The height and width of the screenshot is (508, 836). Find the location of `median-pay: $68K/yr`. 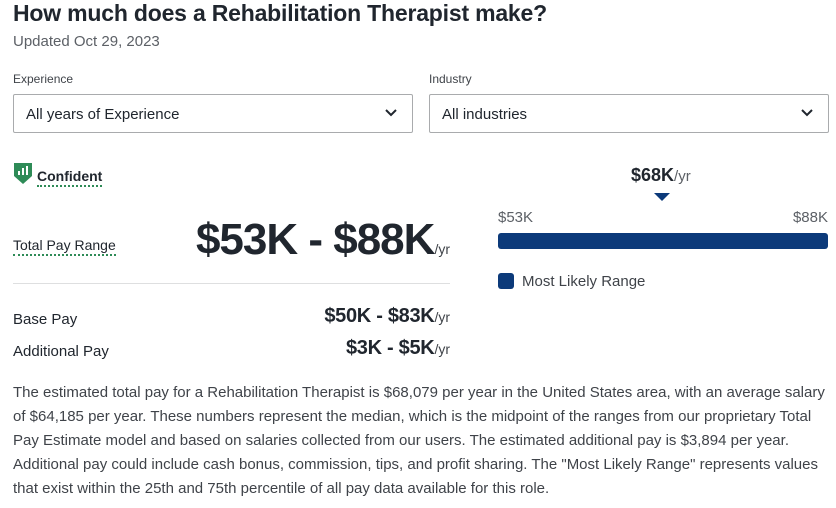

median-pay: $68K/yr is located at coordinates (661, 175).